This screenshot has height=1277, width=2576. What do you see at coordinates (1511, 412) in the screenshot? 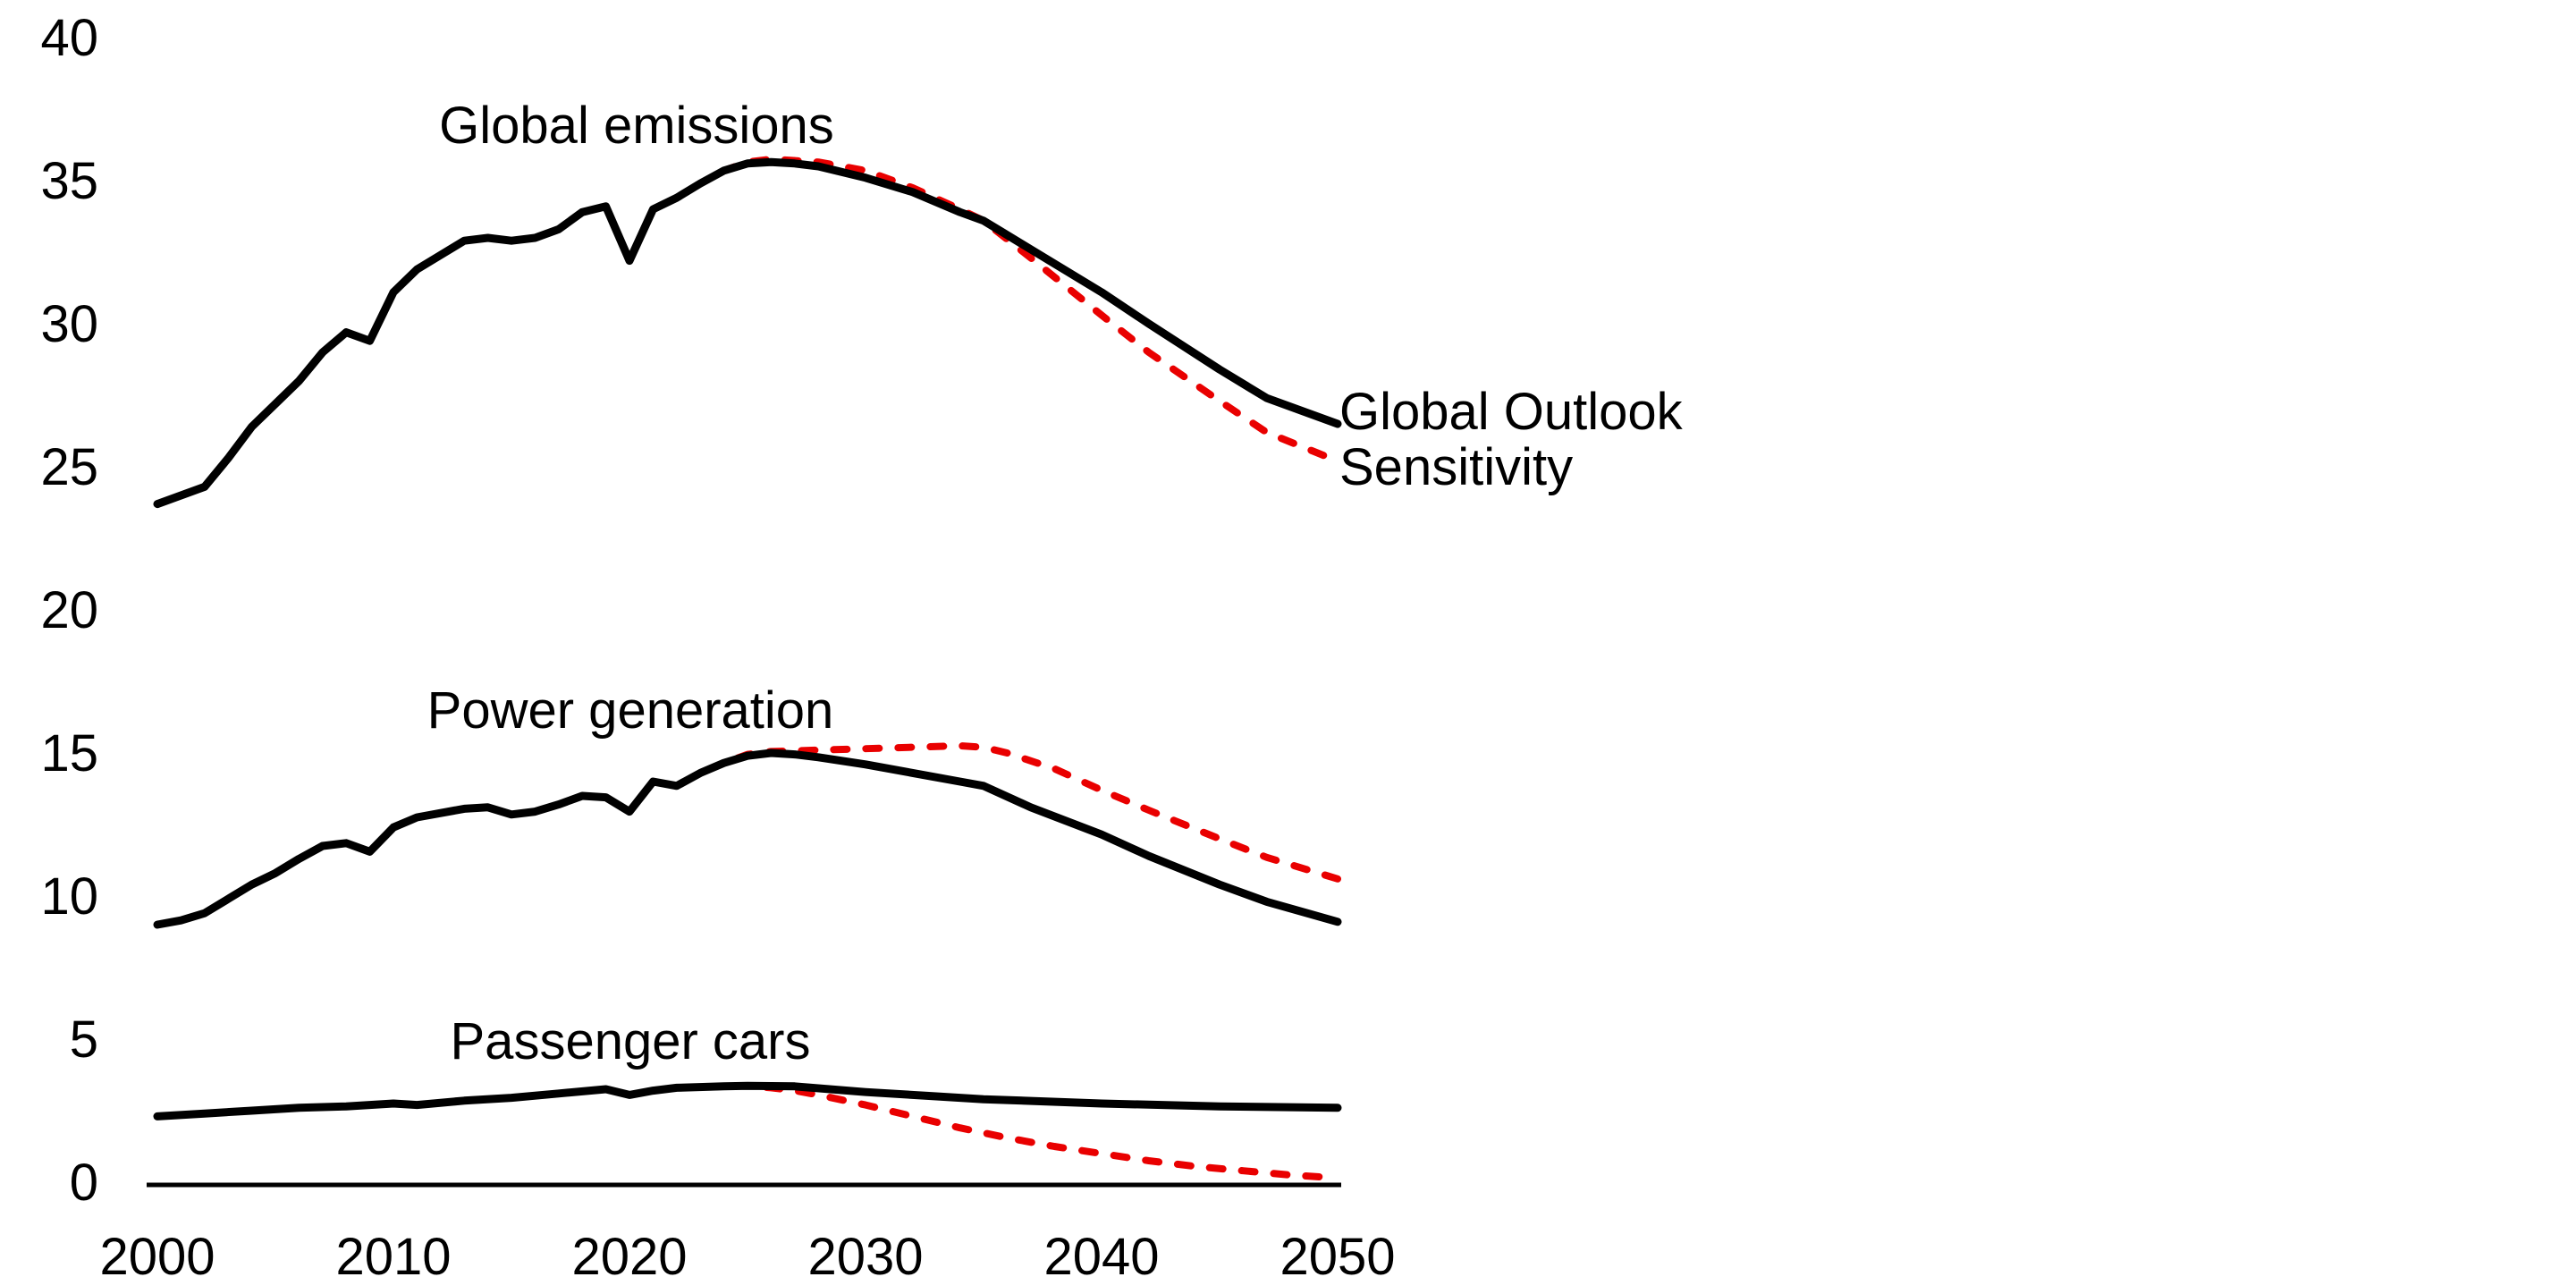
I see `legend-global-outlook-label: Global Outlook` at bounding box center [1511, 412].